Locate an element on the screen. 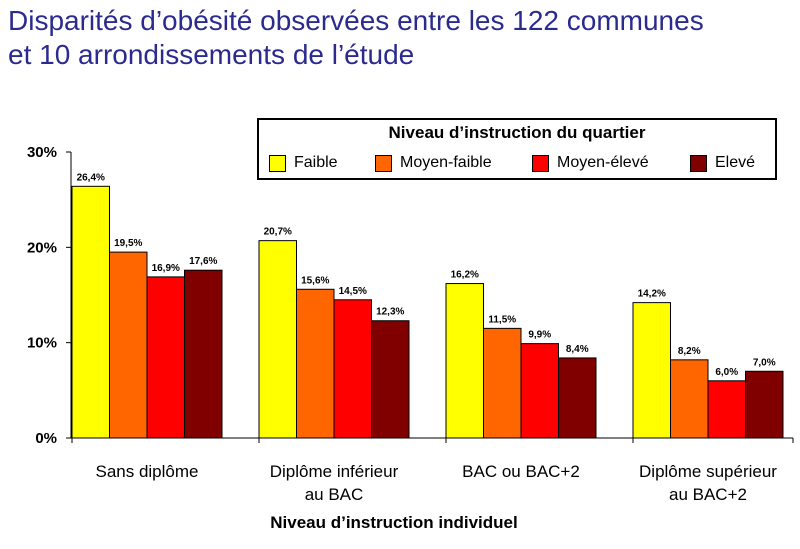 The height and width of the screenshot is (549, 800). legend-swatch-moyen-faible is located at coordinates (383, 163).